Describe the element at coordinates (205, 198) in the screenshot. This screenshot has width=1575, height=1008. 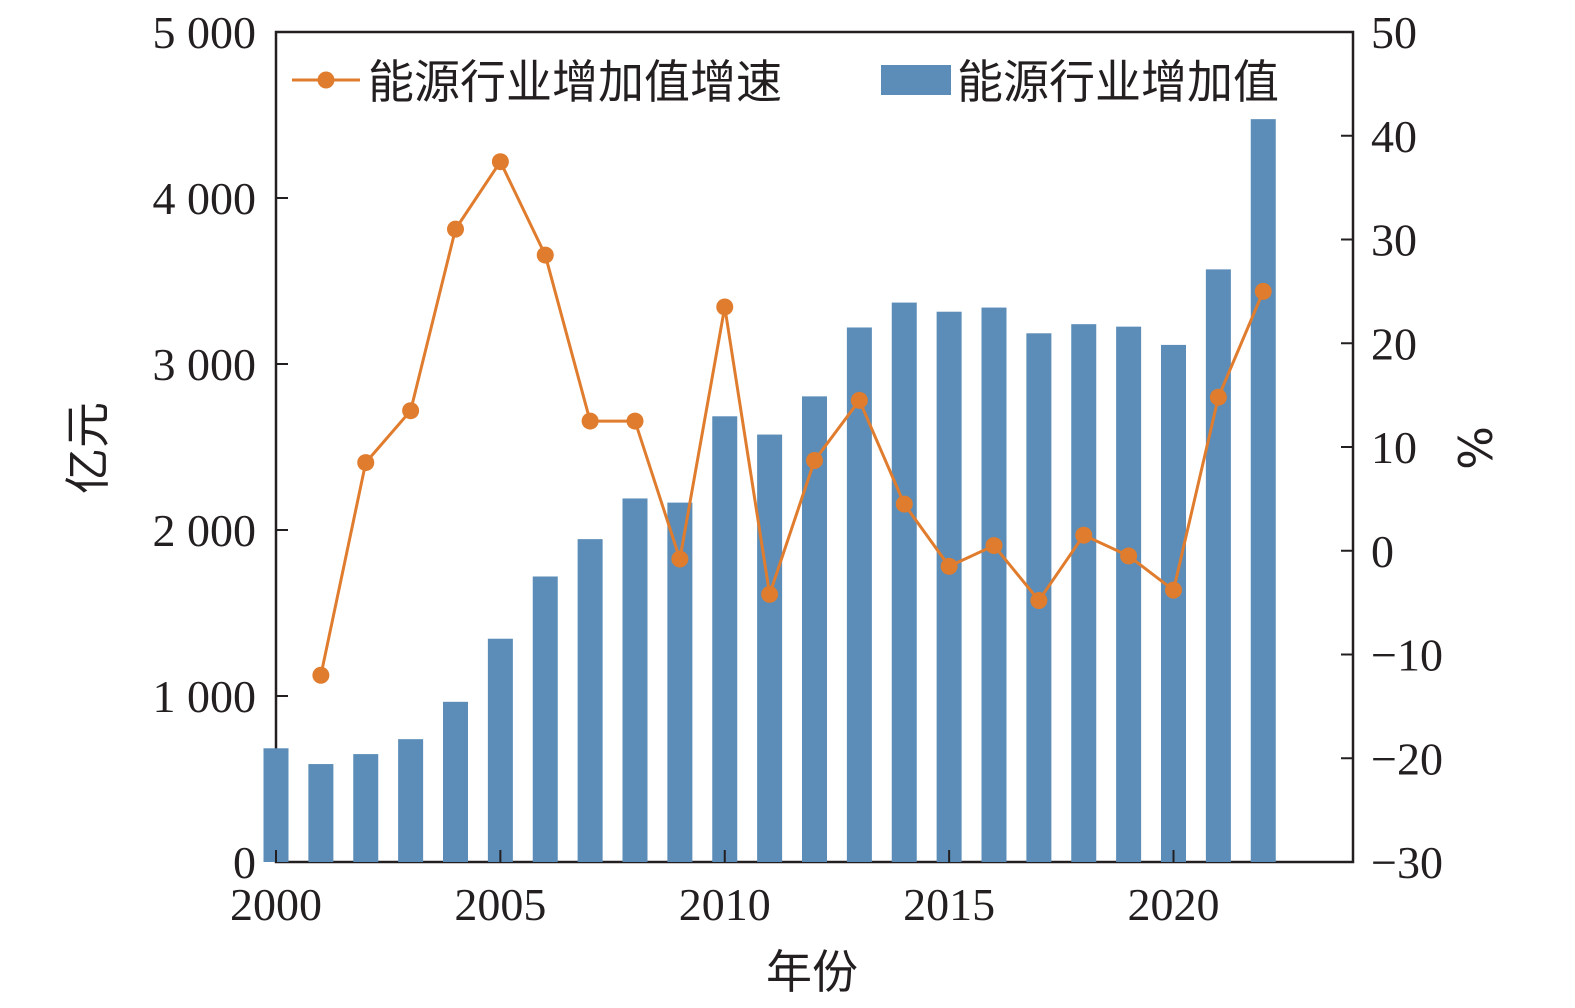
I see `y-tick-label-4: 4 000` at that location.